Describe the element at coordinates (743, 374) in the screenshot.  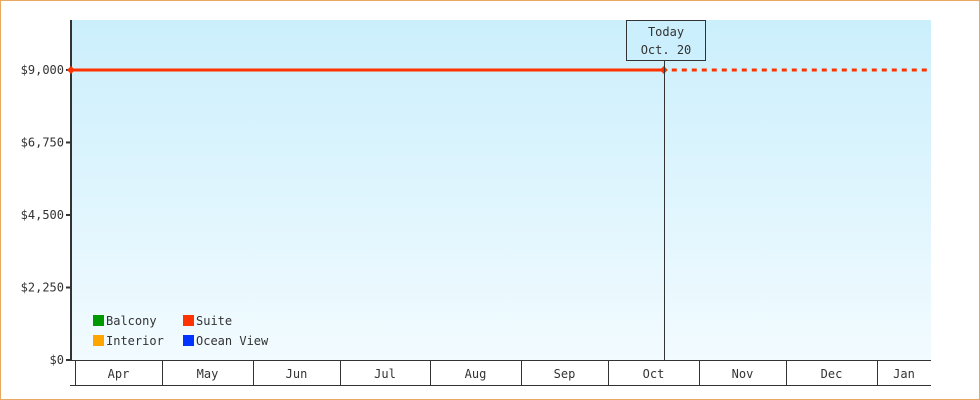
I see `x-tick-label: Nov` at that location.